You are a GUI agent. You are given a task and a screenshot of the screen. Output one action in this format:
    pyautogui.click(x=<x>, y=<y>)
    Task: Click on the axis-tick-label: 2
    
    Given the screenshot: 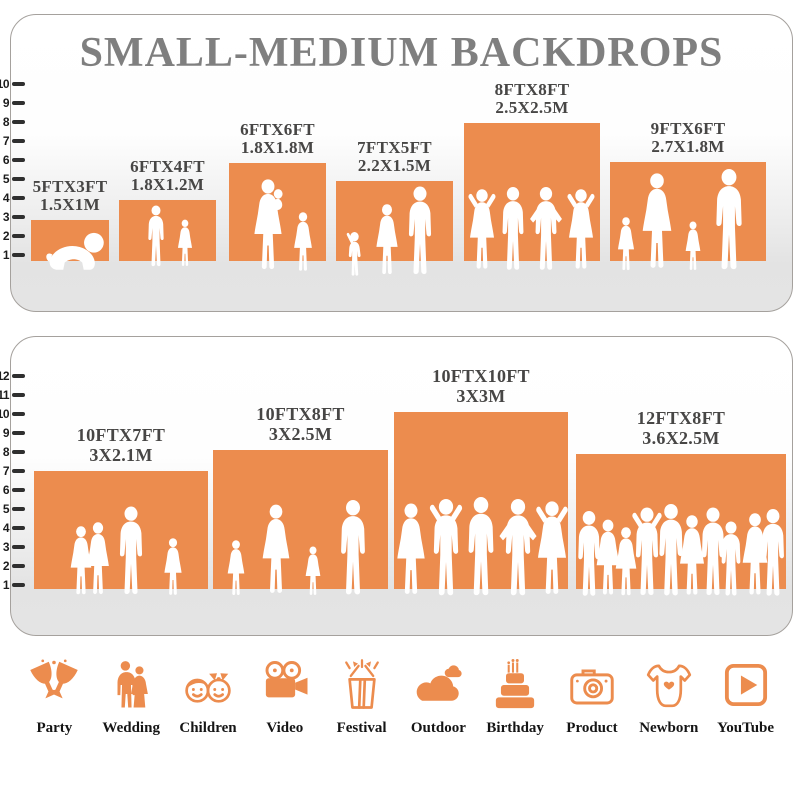 What is the action you would take?
    pyautogui.click(x=6, y=236)
    